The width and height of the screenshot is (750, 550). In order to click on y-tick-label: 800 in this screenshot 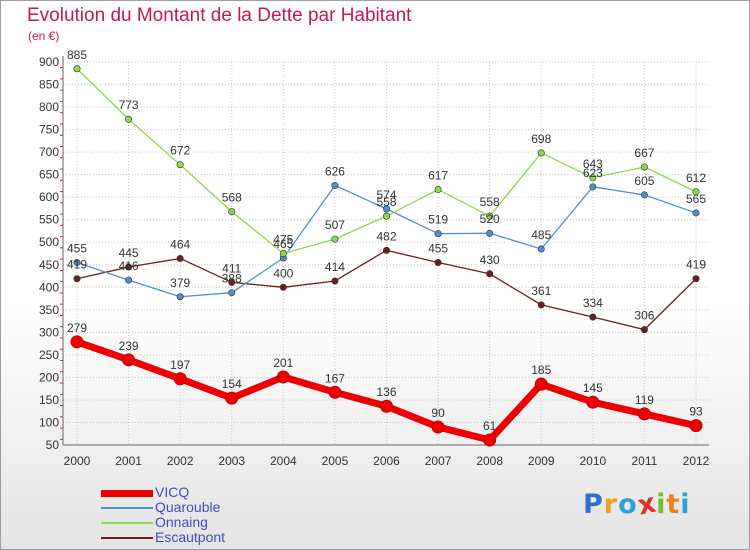, I will do `click(49, 107)`.